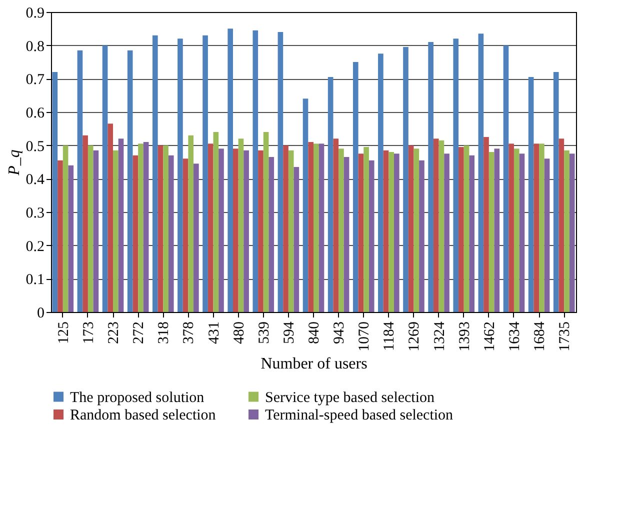 This screenshot has height=507, width=641. Describe the element at coordinates (239, 333) in the screenshot. I see `x-tick-label: 480` at that location.